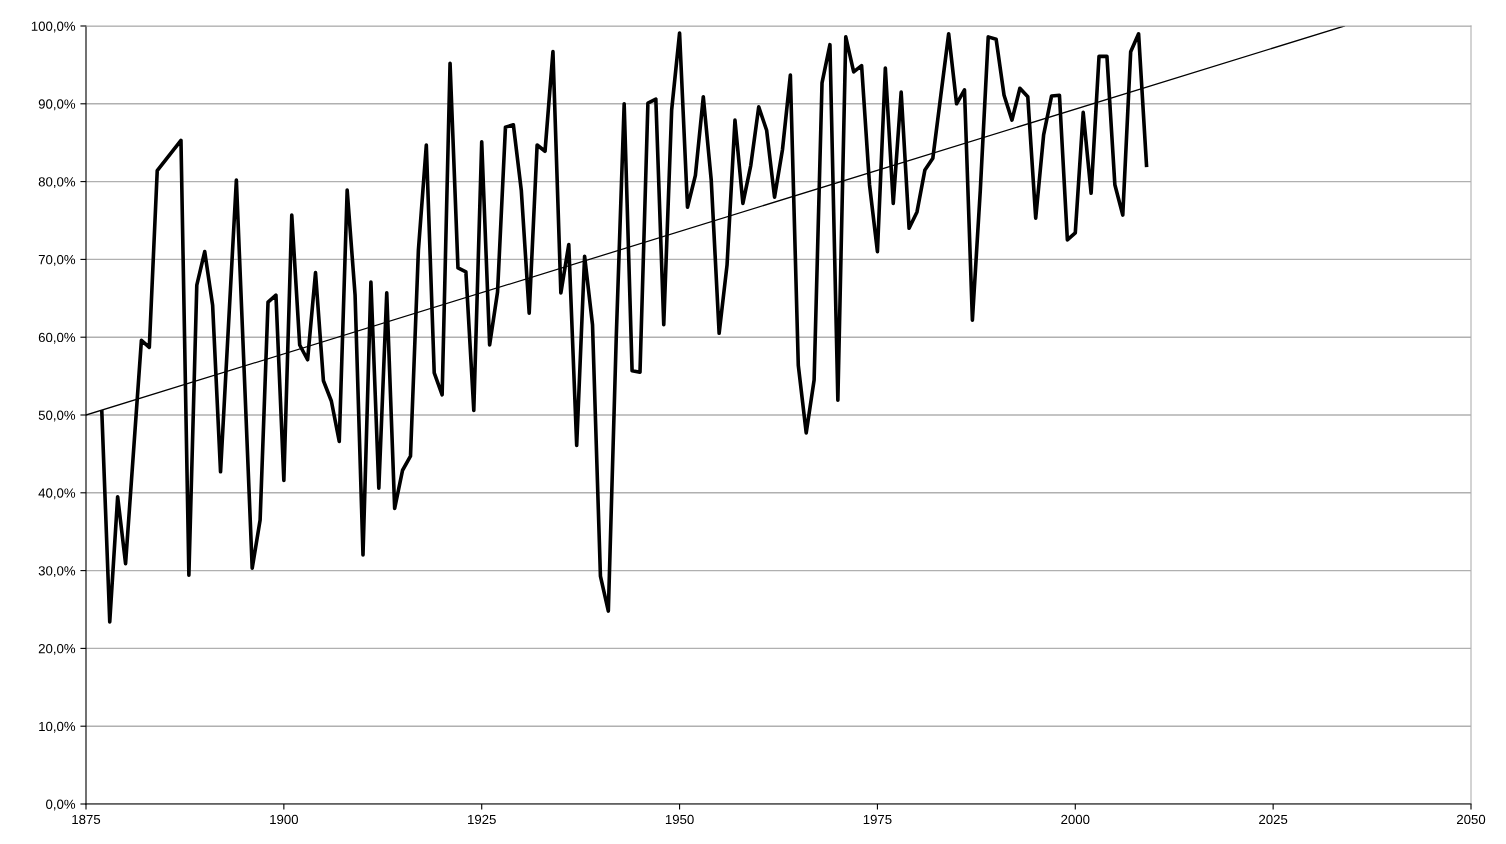 This screenshot has width=1506, height=844. Describe the element at coordinates (57, 416) in the screenshot. I see `y-tick-label: 50,0%` at that location.